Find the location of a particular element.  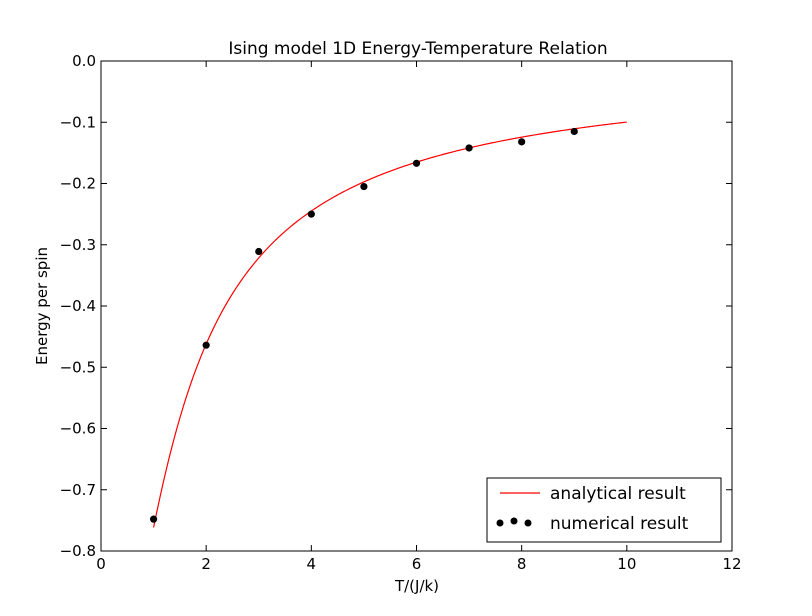

x-tick-label: 2 is located at coordinates (206, 564).